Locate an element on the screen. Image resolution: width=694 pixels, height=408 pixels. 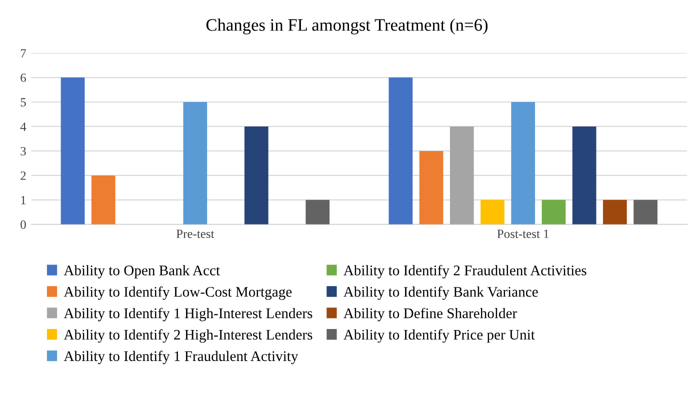
y-tick-label: 1 is located at coordinates (23, 200).